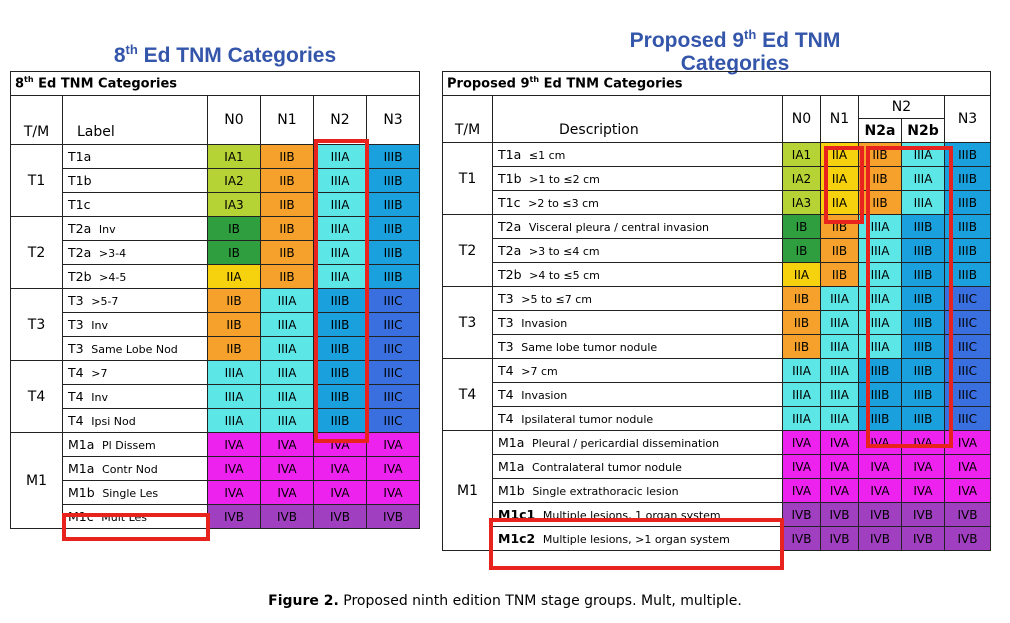 This screenshot has width=1010, height=623. I want to click on tm-group-label: T4, so click(36, 396).